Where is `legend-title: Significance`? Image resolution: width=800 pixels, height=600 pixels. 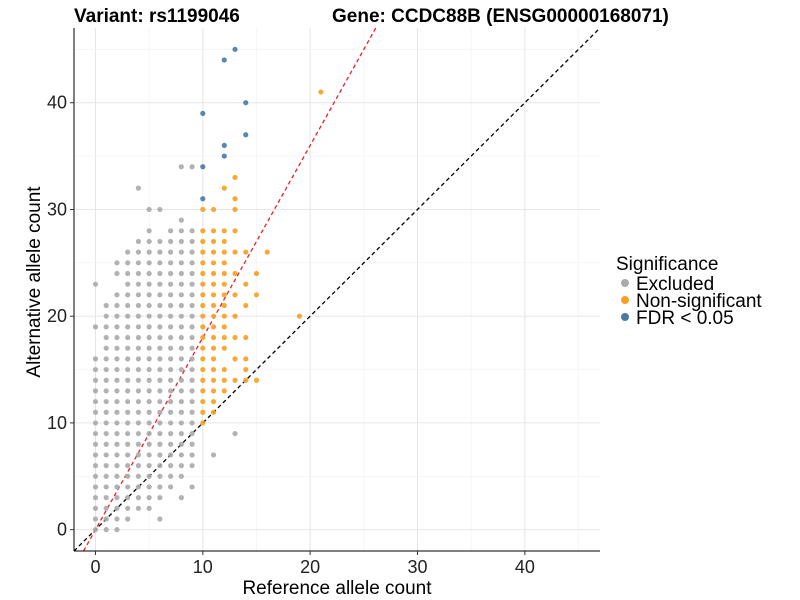 legend-title: Significance is located at coordinates (667, 264).